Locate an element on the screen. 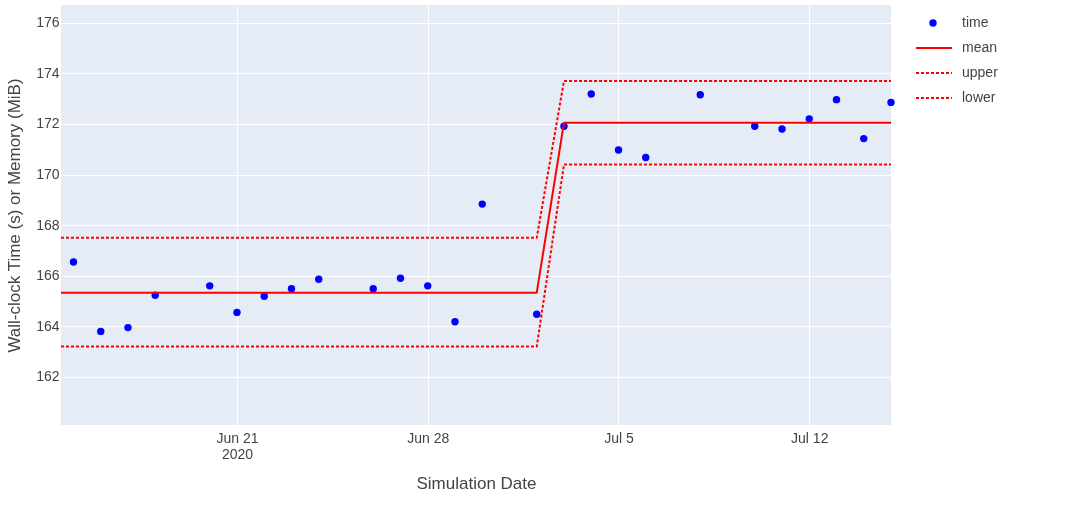 This screenshot has width=1072, height=526. y-tick-label: 172 is located at coordinates (48, 123).